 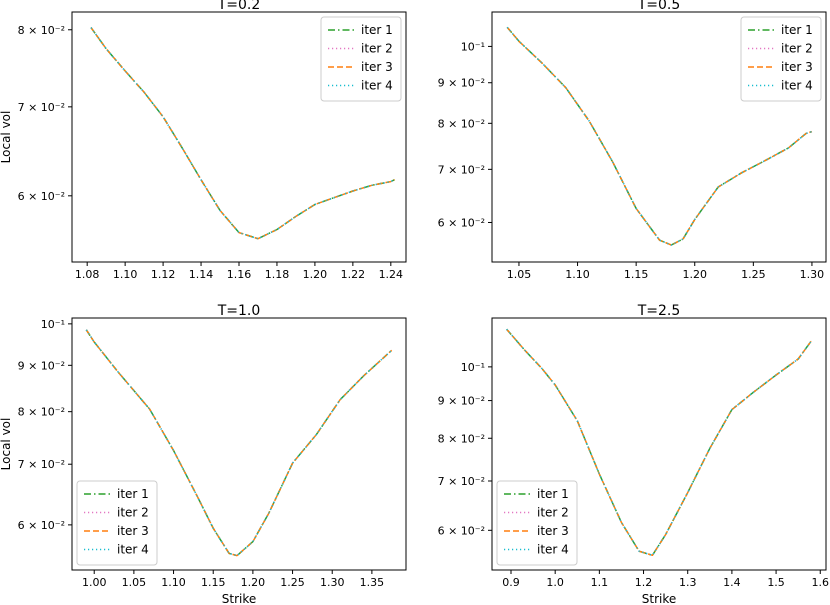 I want to click on x-tick-label: 1.3, so click(x=688, y=582).